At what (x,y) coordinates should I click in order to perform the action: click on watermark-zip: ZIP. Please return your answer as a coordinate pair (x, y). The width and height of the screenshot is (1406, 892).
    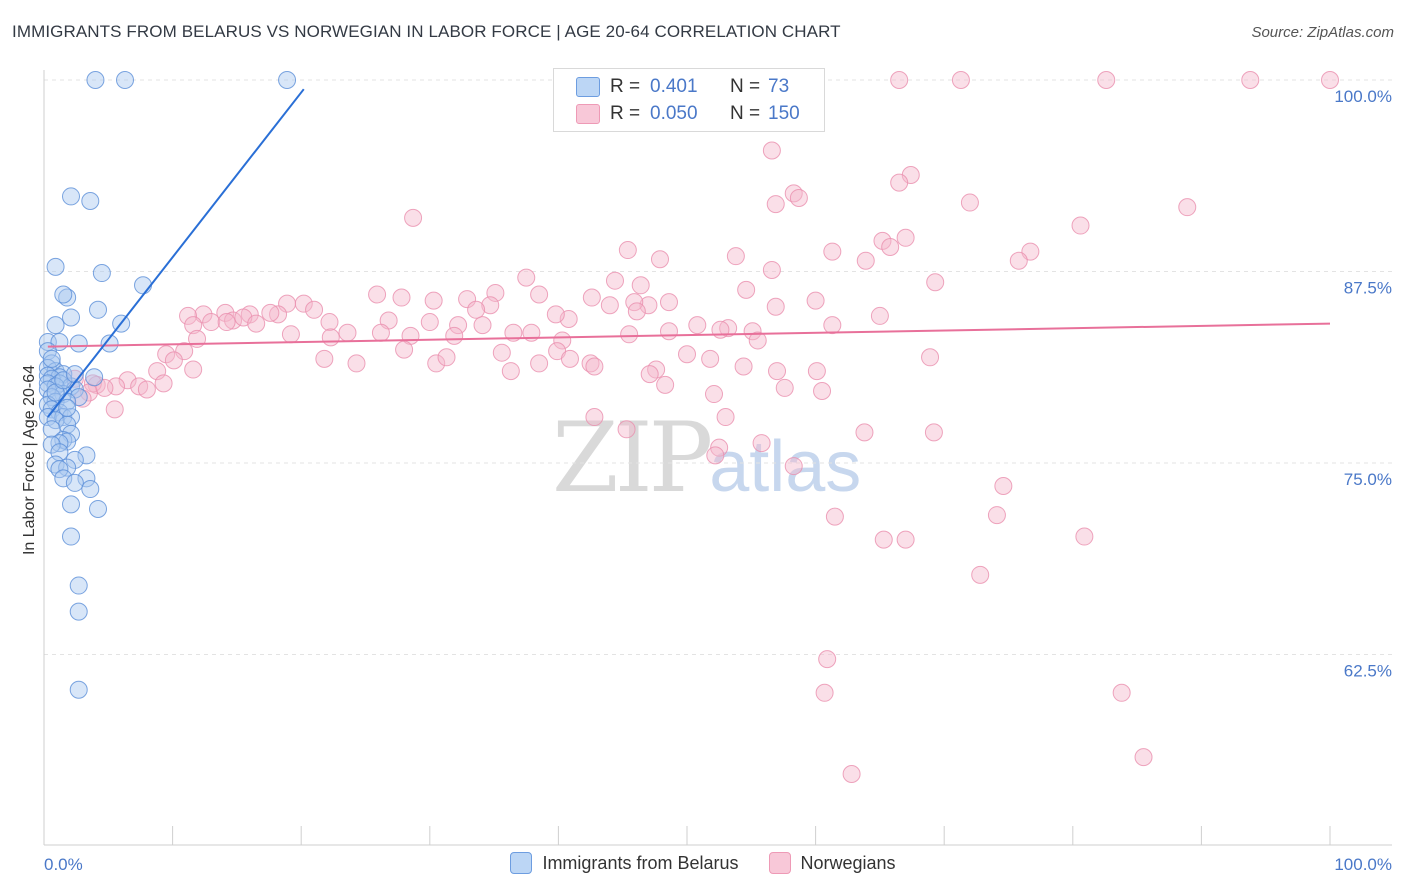
    Looking at the image, I should click on (632, 458).